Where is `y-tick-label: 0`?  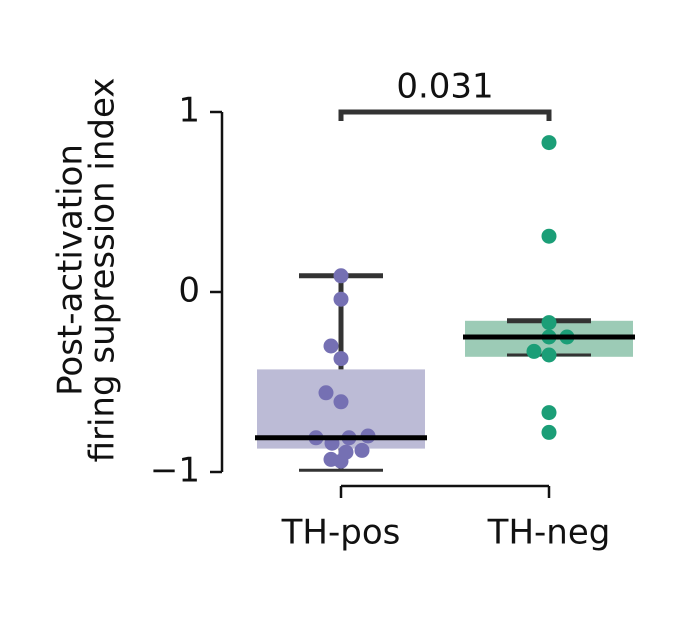
y-tick-label: 0 is located at coordinates (189, 291).